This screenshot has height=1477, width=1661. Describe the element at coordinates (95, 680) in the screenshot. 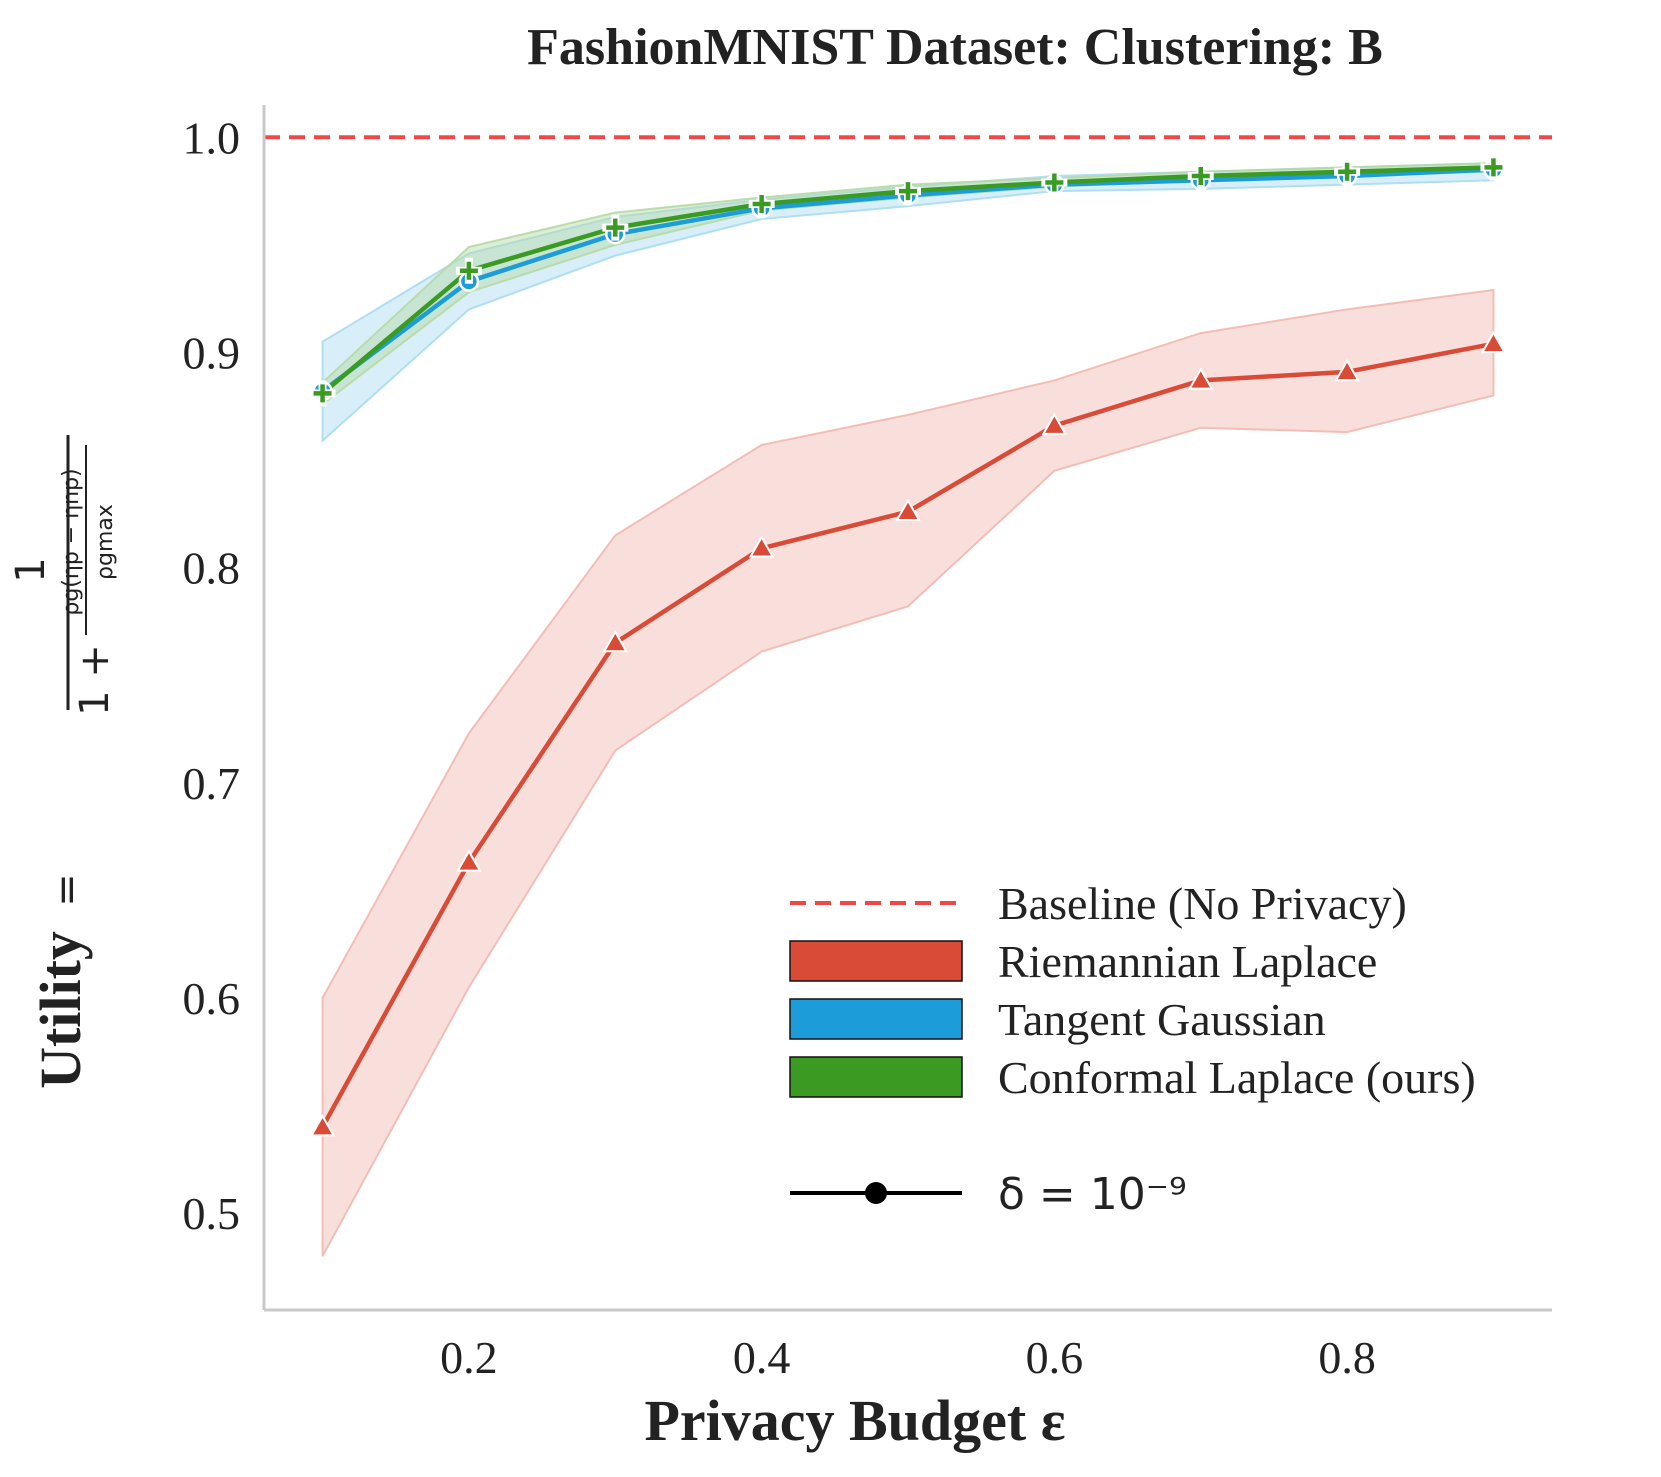

I see `y-axis-label-denominator-lead: 1 +` at that location.